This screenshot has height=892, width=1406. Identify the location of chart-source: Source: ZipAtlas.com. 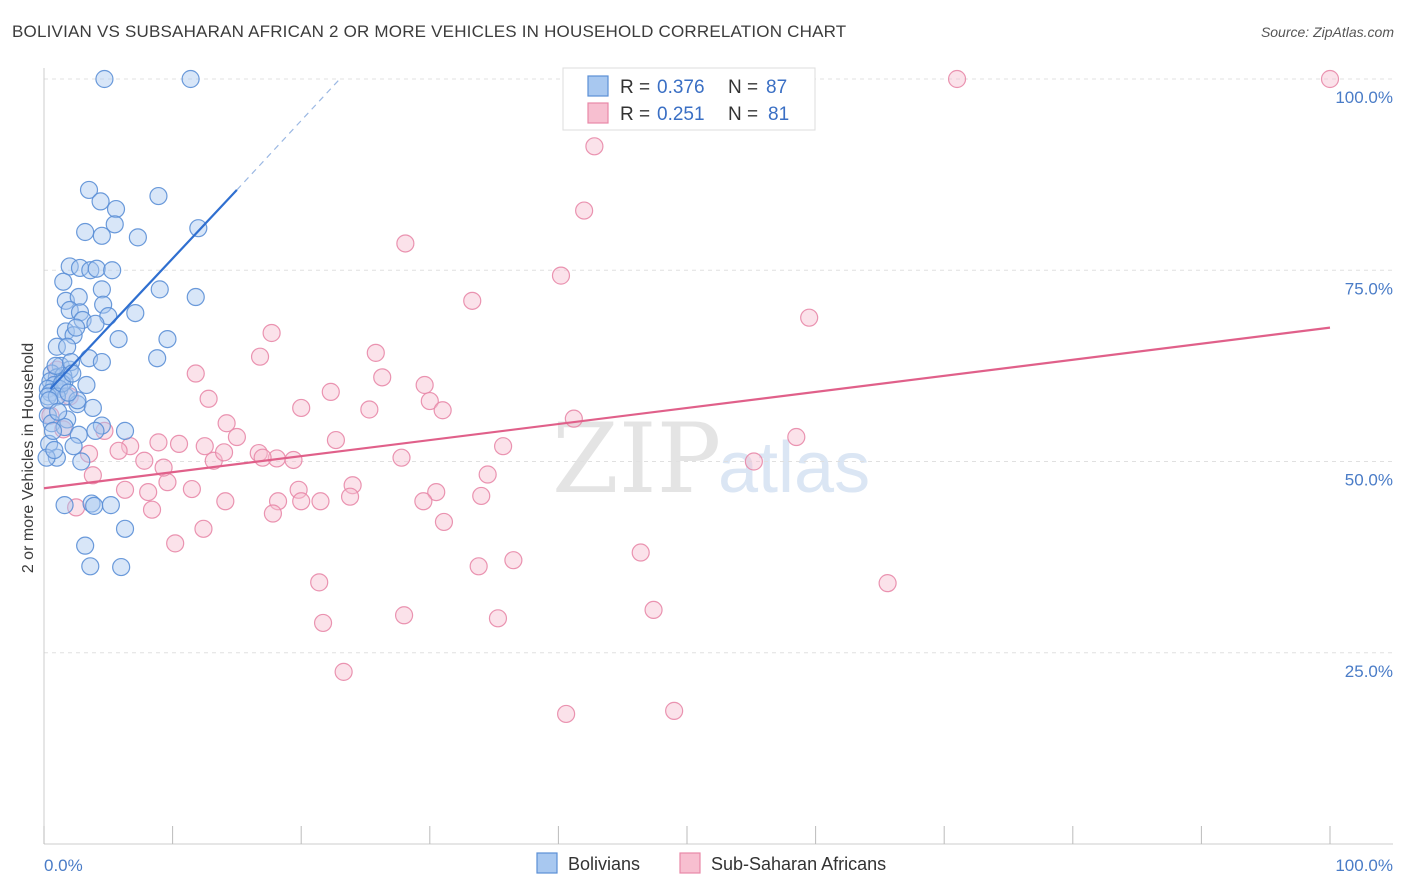
(1327, 32).